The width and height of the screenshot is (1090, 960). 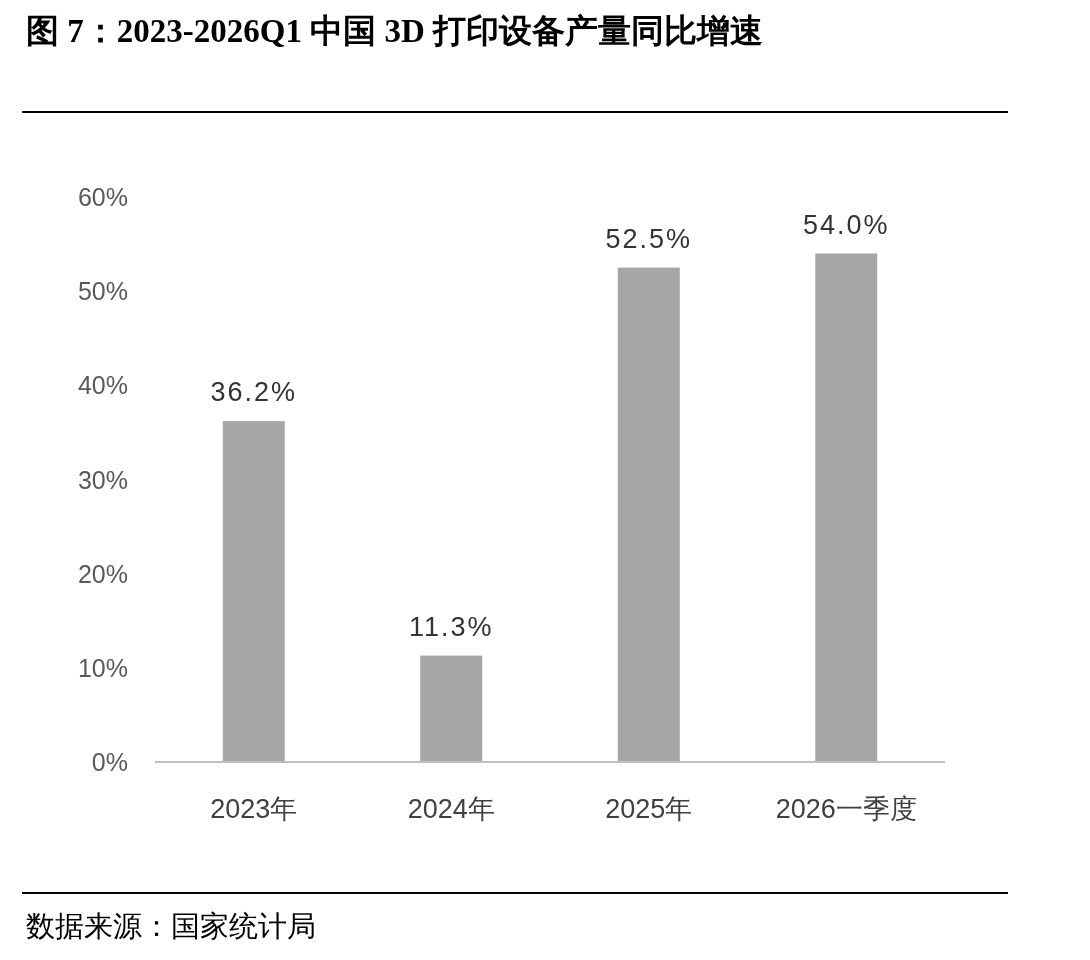 What do you see at coordinates (109, 762) in the screenshot?
I see `y-tick-label: 0%` at bounding box center [109, 762].